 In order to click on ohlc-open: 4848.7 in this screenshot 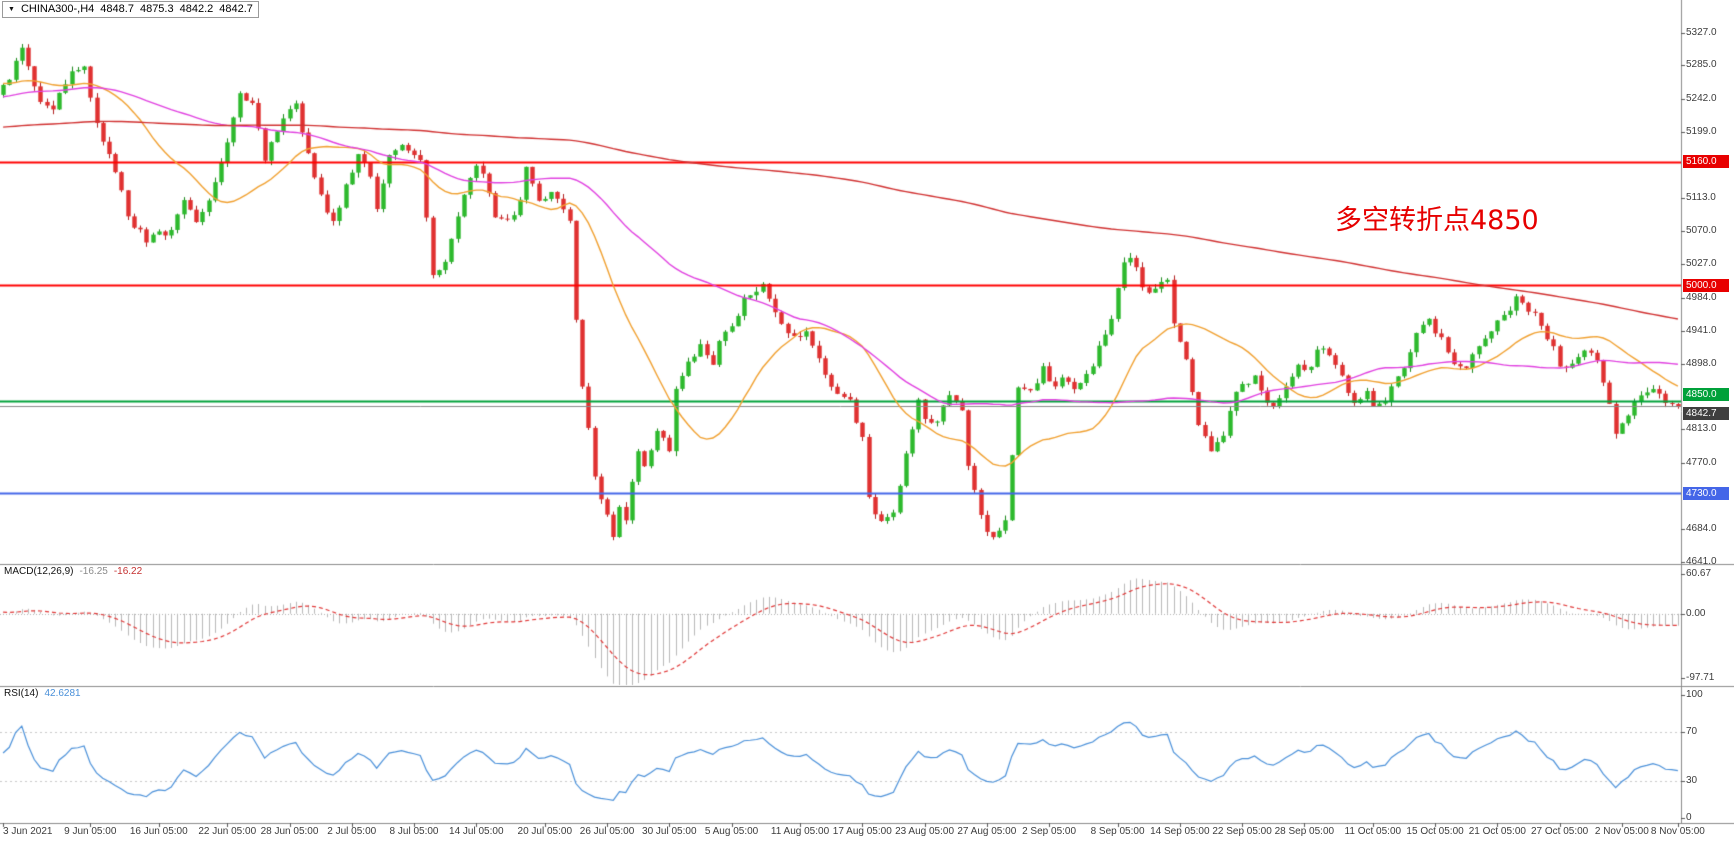, I will do `click(117, 8)`.